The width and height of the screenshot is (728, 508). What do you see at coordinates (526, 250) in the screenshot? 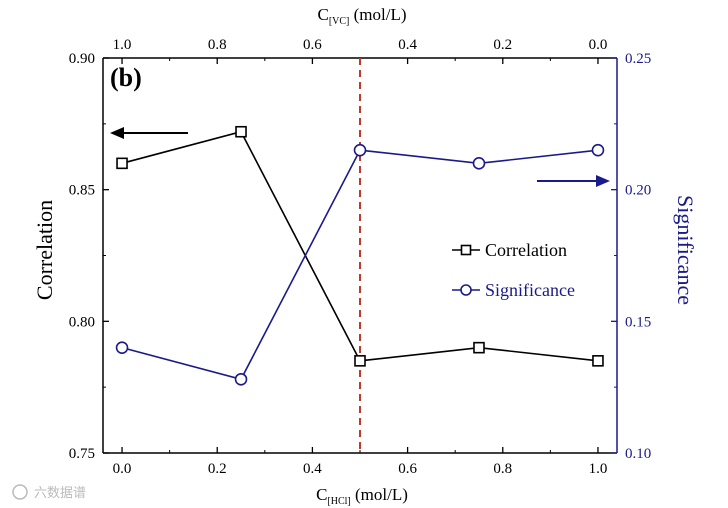
I see `legend-label-correlation: Correlation` at bounding box center [526, 250].